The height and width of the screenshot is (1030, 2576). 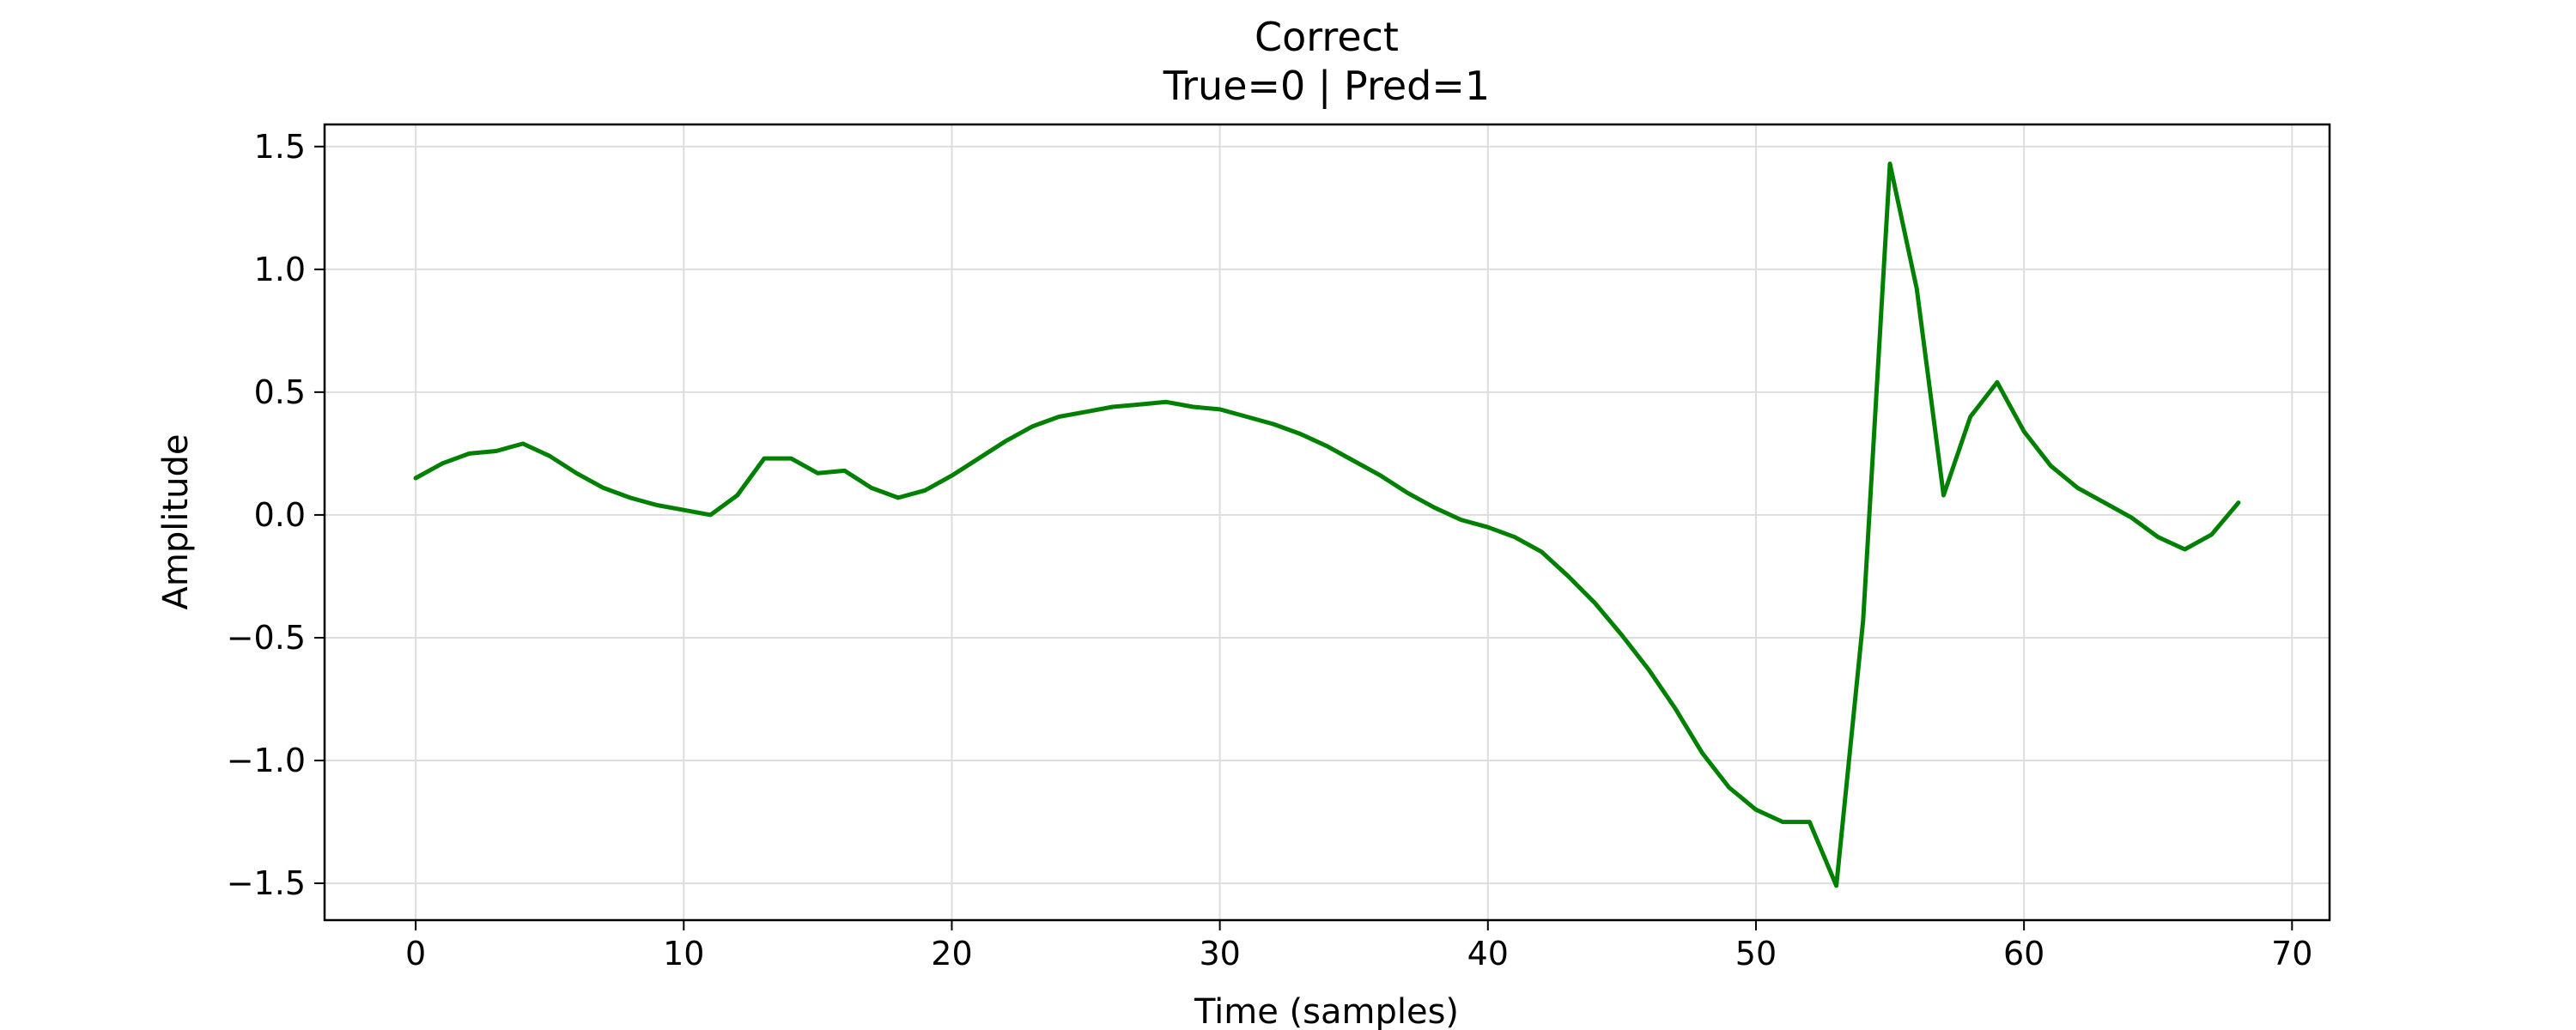 What do you see at coordinates (266, 883) in the screenshot?
I see `y-tick-label: −1.5` at bounding box center [266, 883].